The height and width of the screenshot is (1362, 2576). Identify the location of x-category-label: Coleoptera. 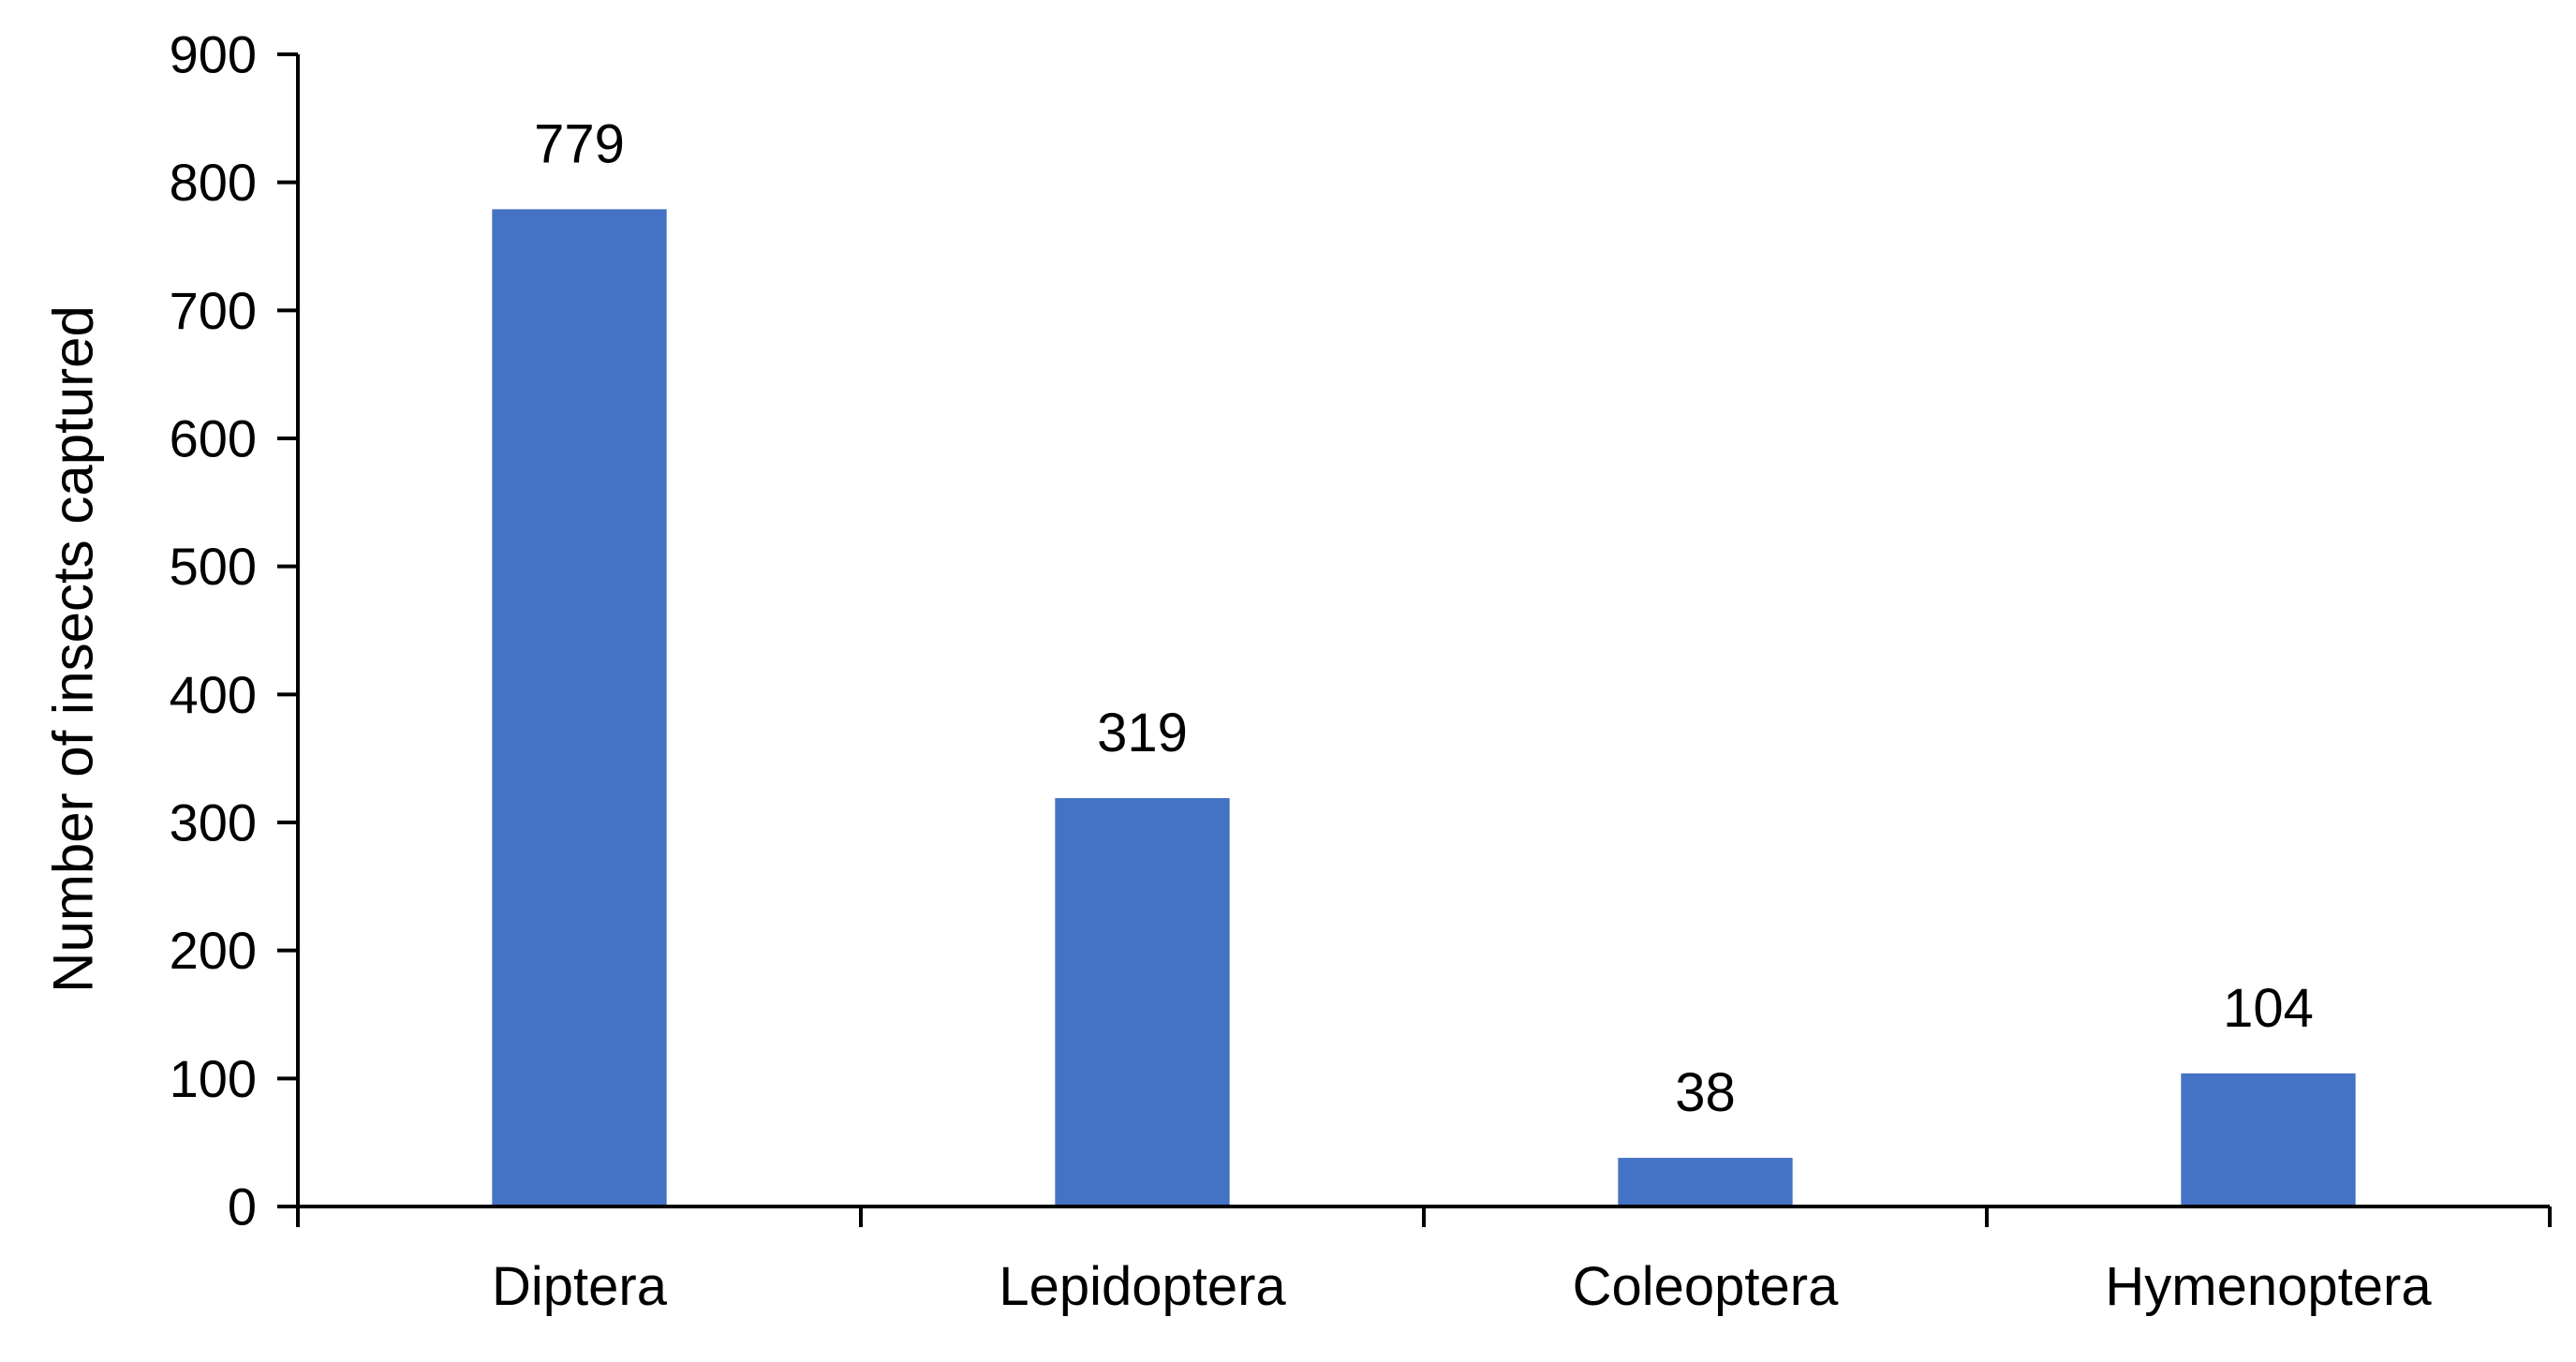
(1706, 1286).